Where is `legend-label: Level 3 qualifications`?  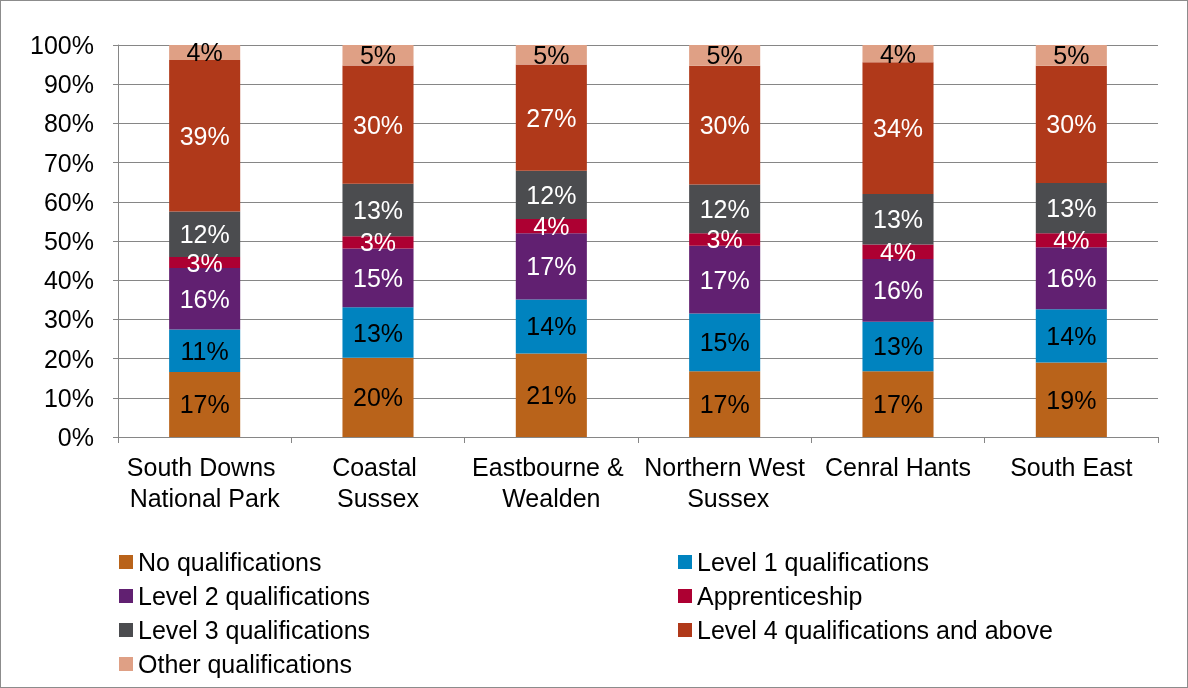 legend-label: Level 3 qualifications is located at coordinates (254, 630).